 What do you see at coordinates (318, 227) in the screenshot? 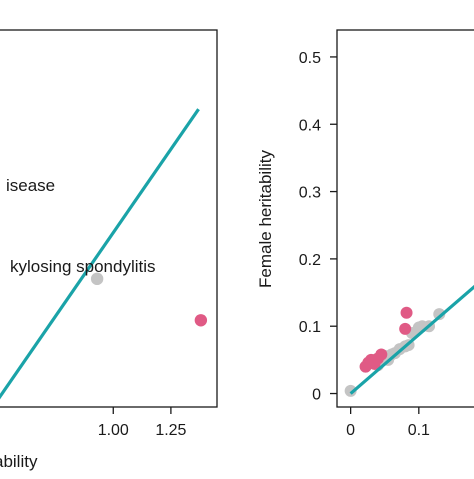
I see `right-y-axis: 0 0.1 0.2 0.3 0.4 0.5` at bounding box center [318, 227].